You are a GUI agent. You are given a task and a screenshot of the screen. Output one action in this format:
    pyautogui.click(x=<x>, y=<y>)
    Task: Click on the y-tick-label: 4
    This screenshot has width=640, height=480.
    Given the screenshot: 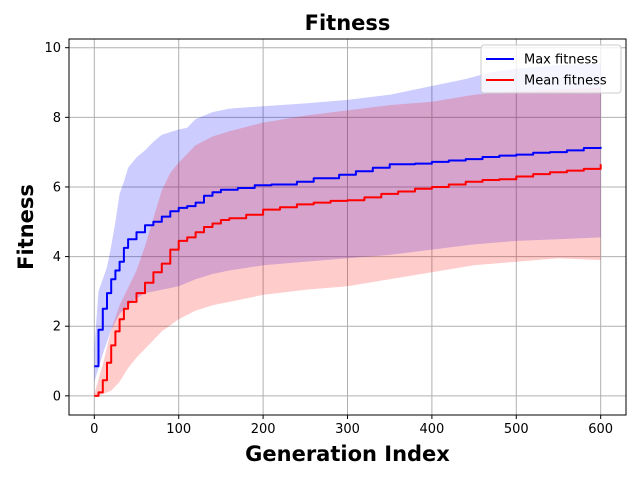 What is the action you would take?
    pyautogui.click(x=57, y=257)
    